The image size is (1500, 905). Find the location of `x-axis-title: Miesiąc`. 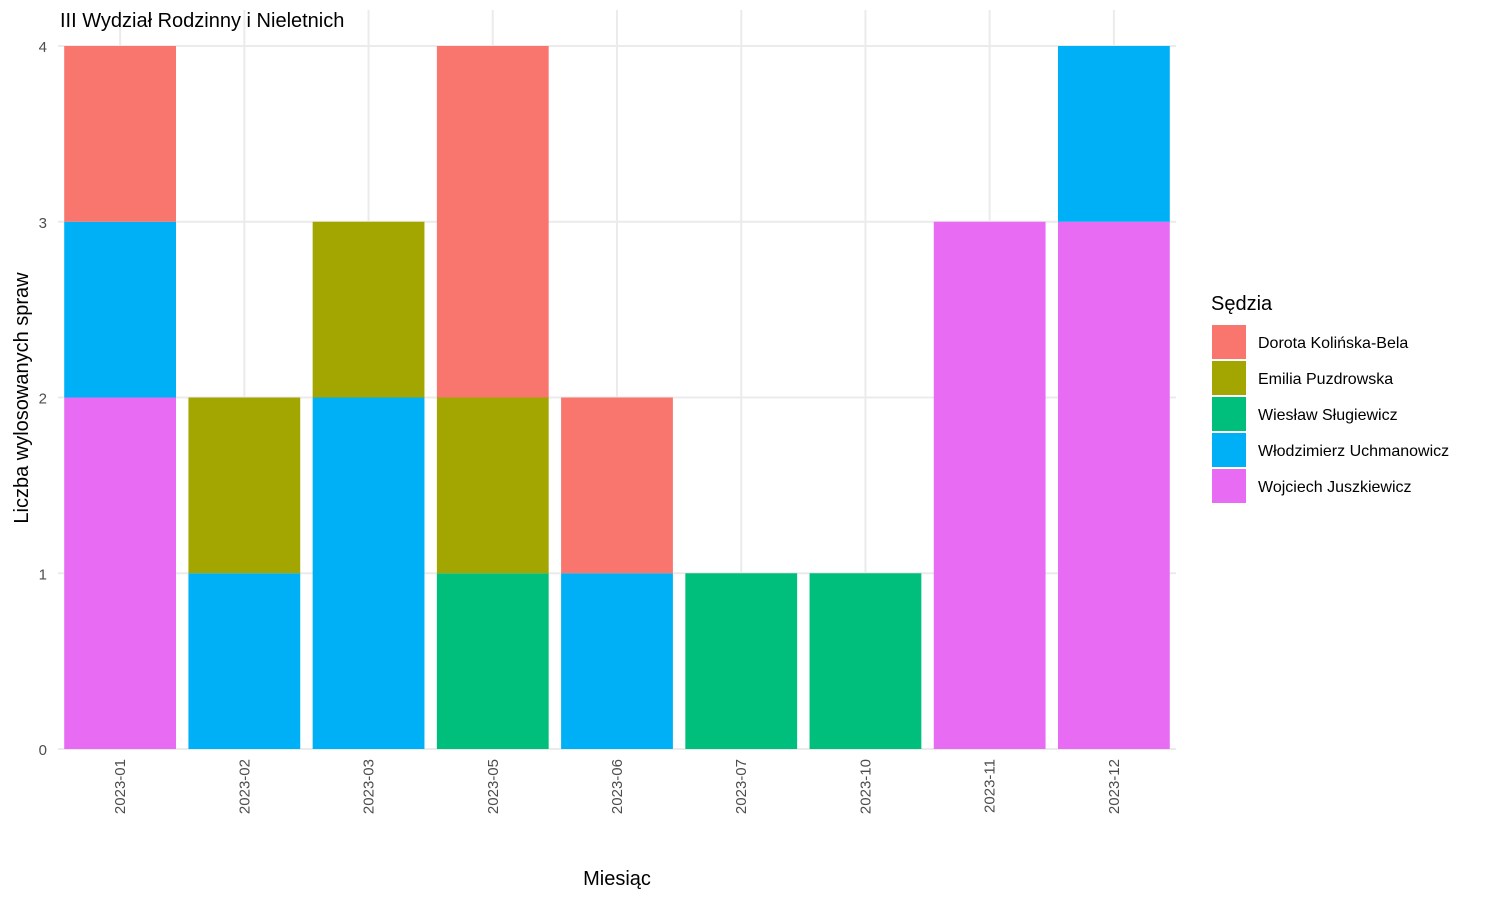

x-axis-title: Miesiąc is located at coordinates (617, 879).